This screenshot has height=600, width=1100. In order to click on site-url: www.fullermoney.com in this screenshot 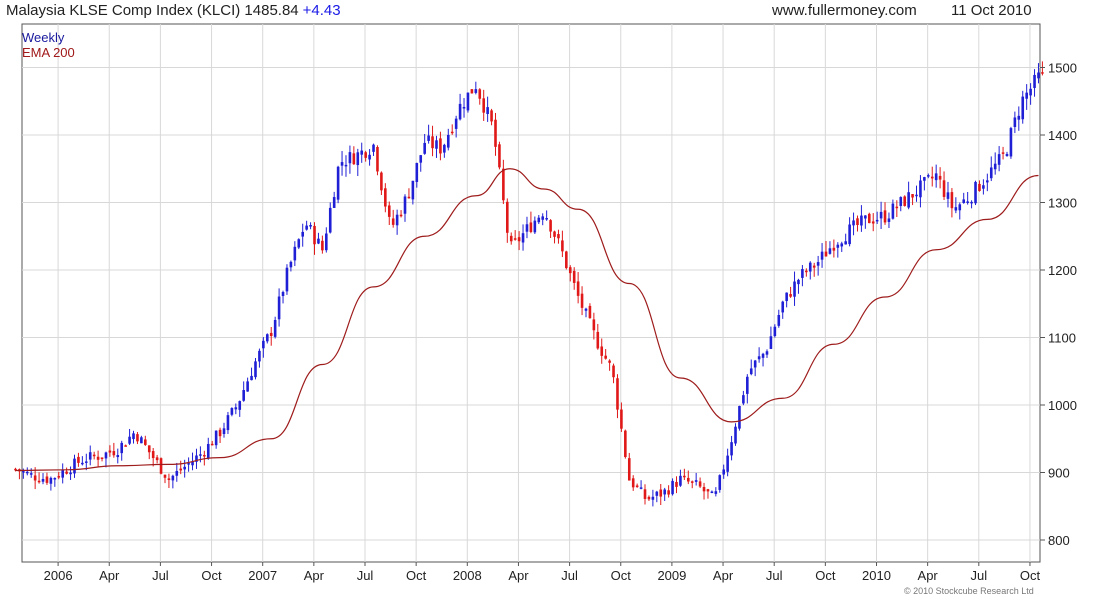, I will do `click(844, 10)`.